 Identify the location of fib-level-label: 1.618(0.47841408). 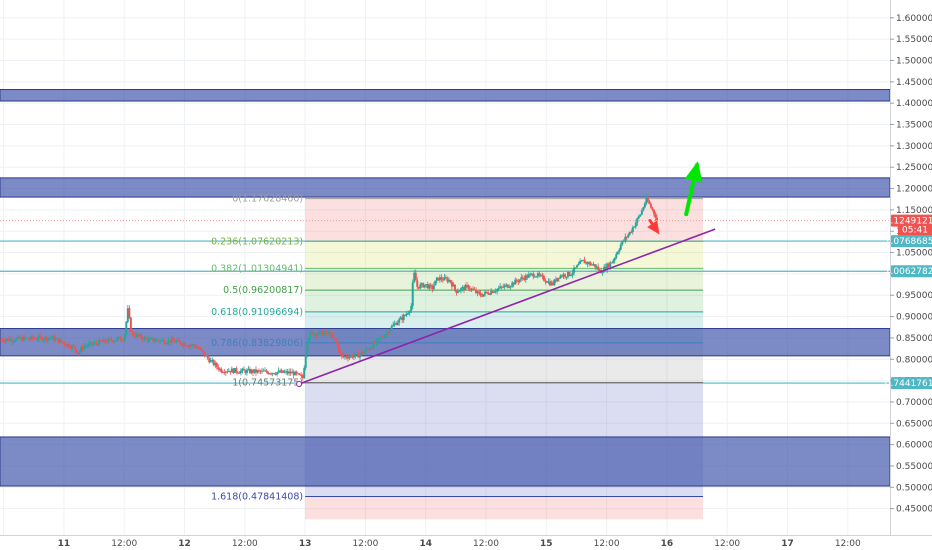
(257, 497).